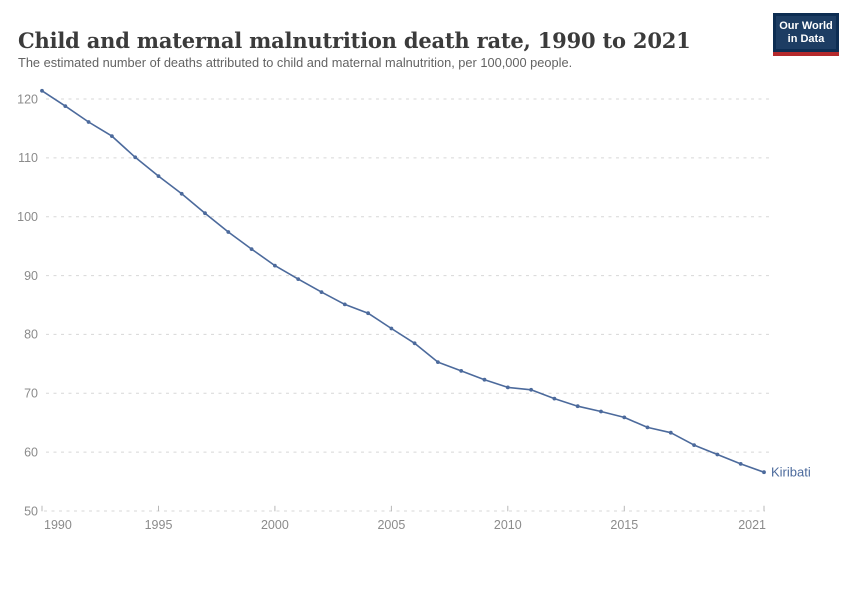  What do you see at coordinates (624, 525) in the screenshot?
I see `x-axis-label-2015: 2015` at bounding box center [624, 525].